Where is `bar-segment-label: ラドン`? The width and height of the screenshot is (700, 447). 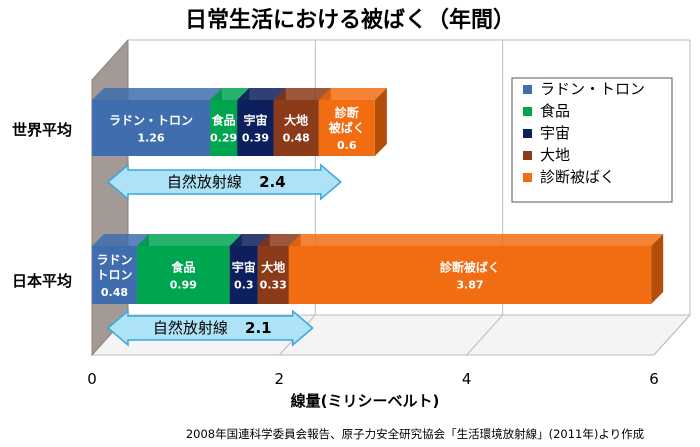 bar-segment-label: ラドン is located at coordinates (114, 260).